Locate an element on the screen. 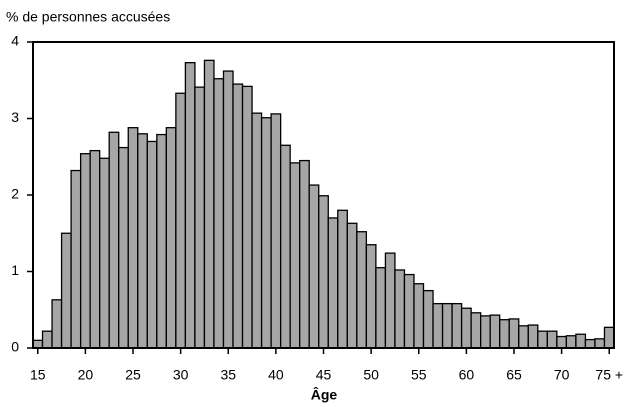  x-tick-label: 55 is located at coordinates (419, 375).